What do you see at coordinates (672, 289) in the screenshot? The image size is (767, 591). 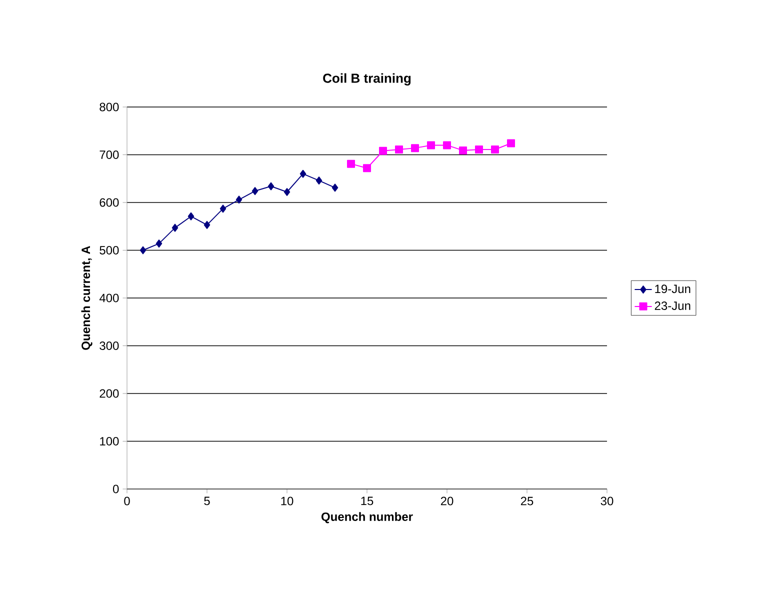 I see `legend-label: 19-Jun` at bounding box center [672, 289].